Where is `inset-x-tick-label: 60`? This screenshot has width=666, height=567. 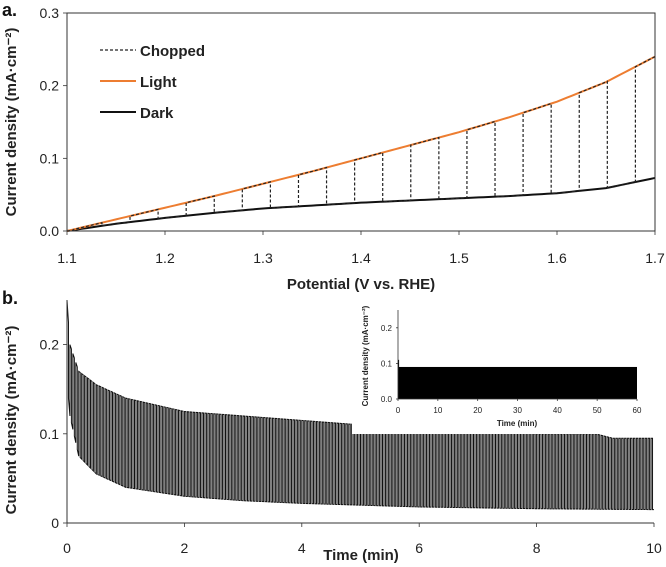
inset-x-tick-label: 60 is located at coordinates (637, 410).